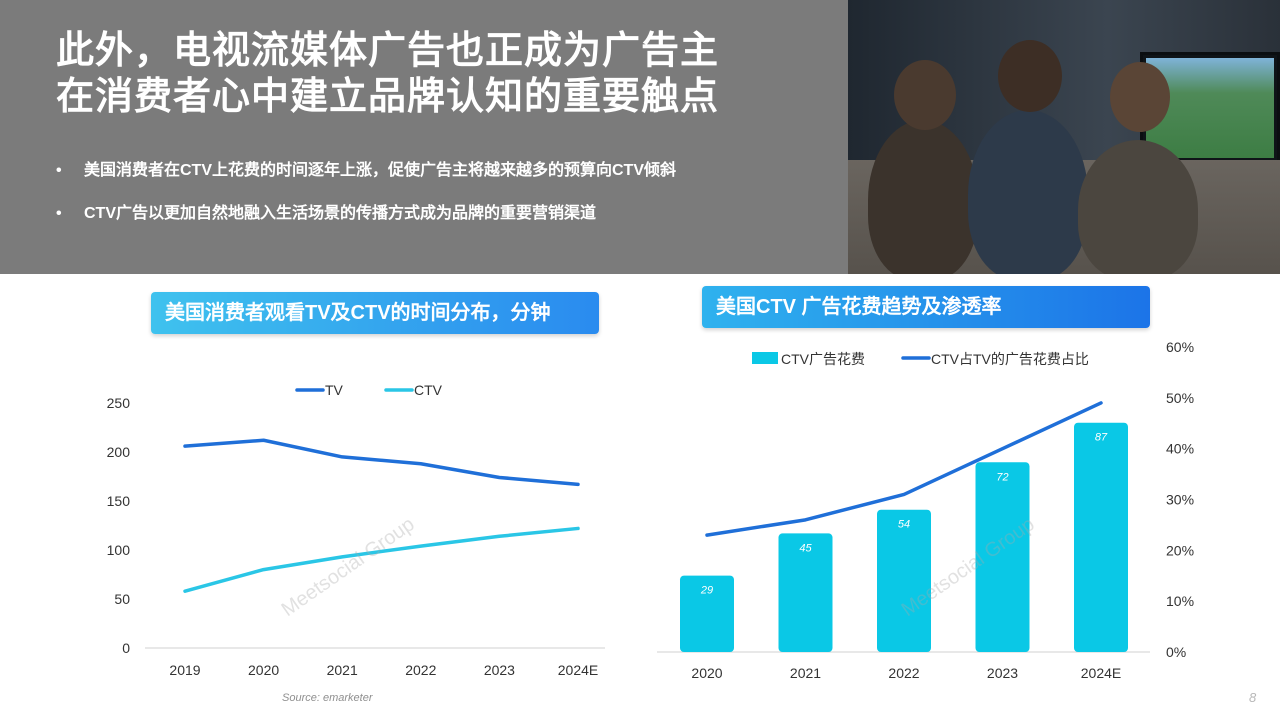 The height and width of the screenshot is (720, 1280). What do you see at coordinates (375, 313) in the screenshot?
I see `left-chart-title: 美国消费者观看TV及CTV的时间分布，分钟` at bounding box center [375, 313].